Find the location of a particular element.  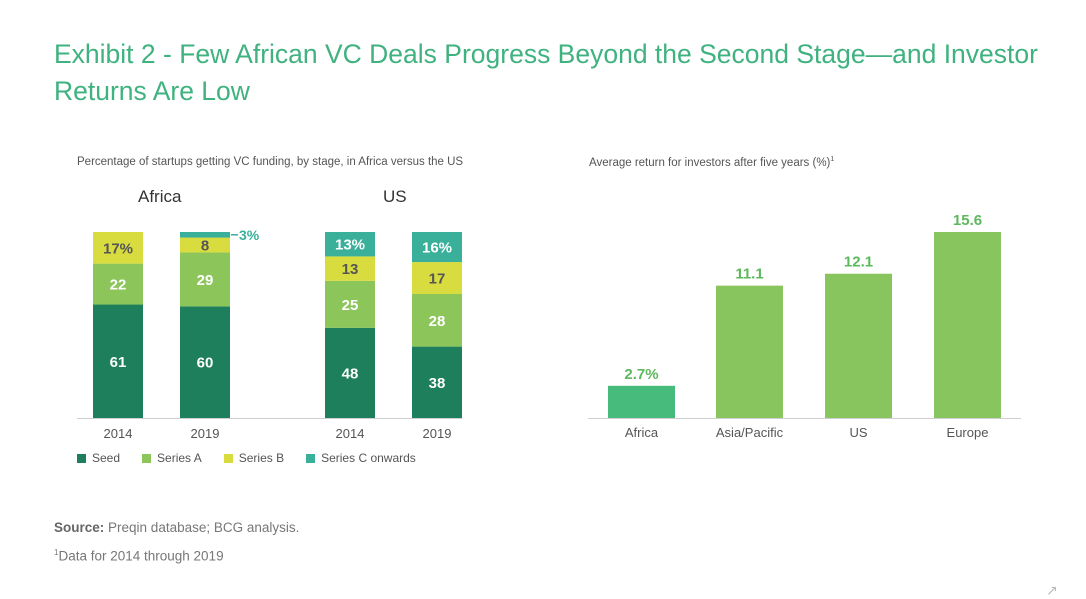

bar-africa-2014-series-b is located at coordinates (118, 248).